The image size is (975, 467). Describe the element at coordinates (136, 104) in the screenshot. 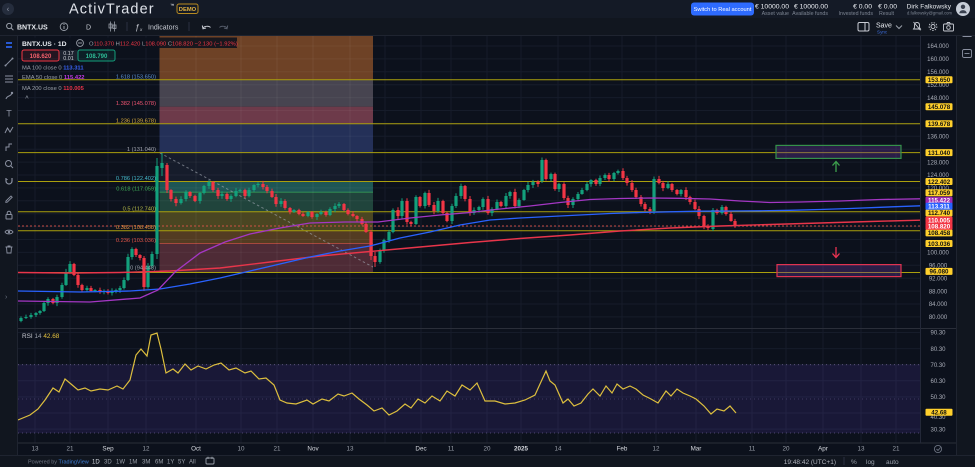

I see `svg-text: 1.382 (145.078)` at that location.